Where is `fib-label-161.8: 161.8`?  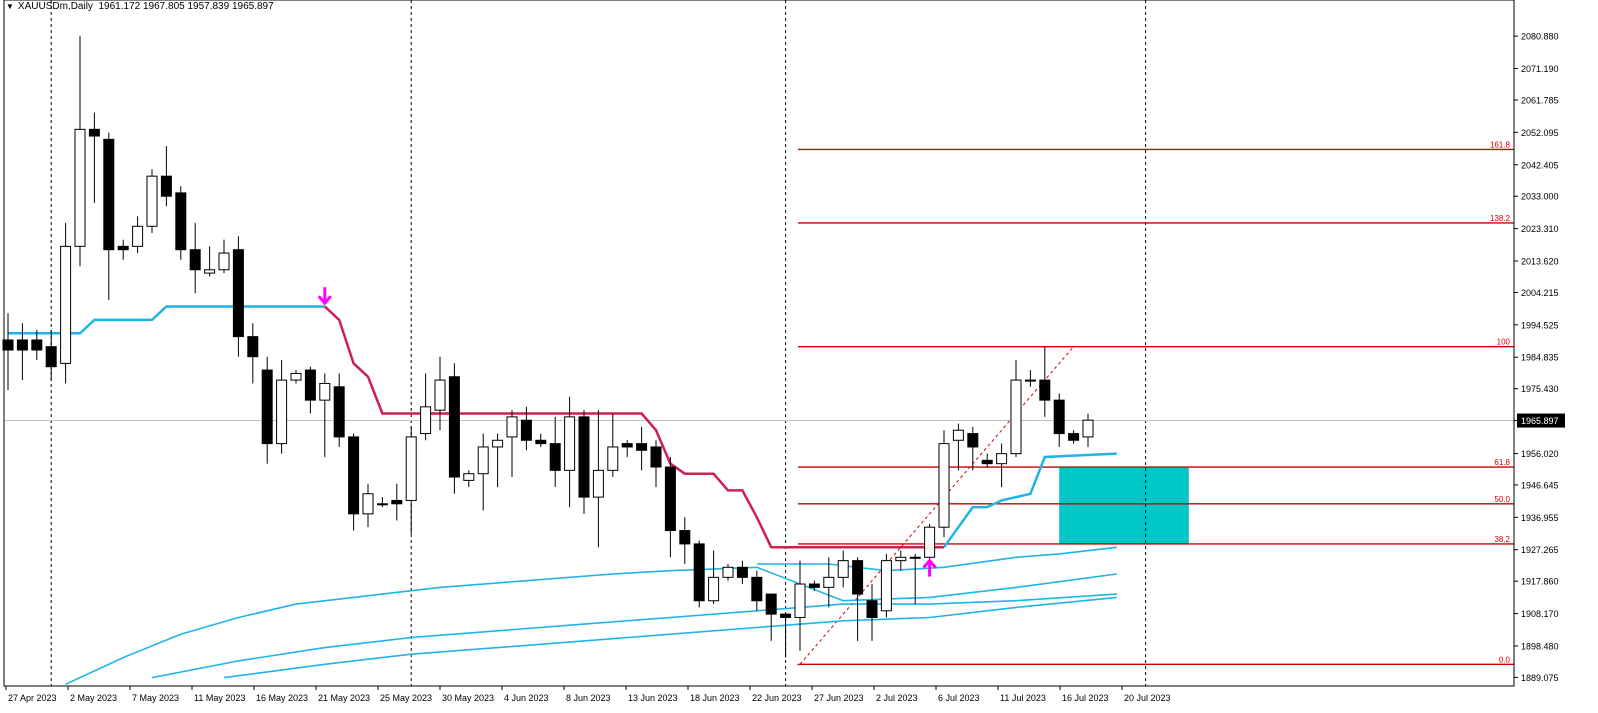 fib-label-161.8: 161.8 is located at coordinates (1500, 144).